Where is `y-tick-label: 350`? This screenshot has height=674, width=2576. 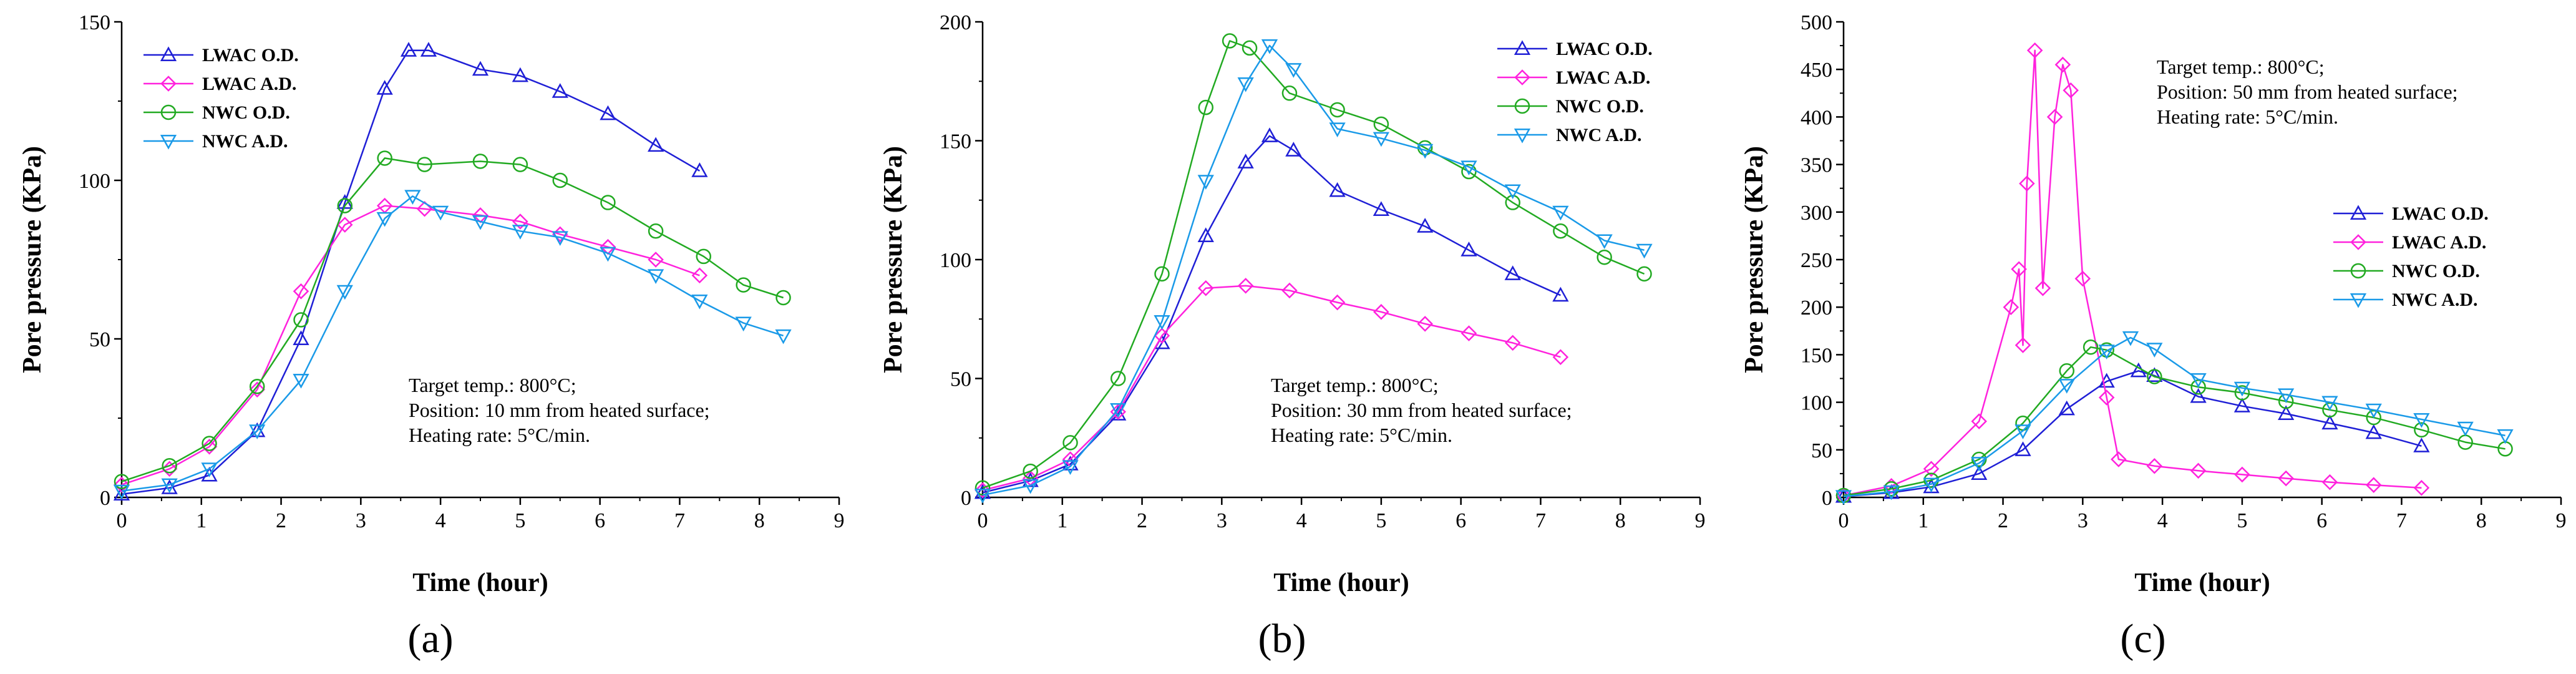 y-tick-label: 350 is located at coordinates (1816, 166).